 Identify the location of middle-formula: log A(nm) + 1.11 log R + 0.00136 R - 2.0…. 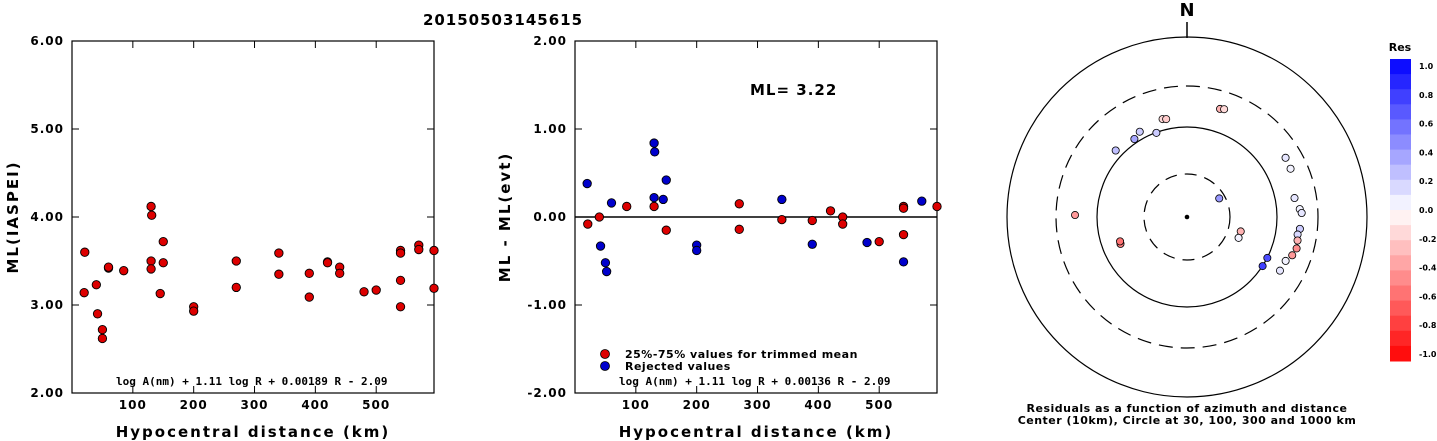
(755, 381).